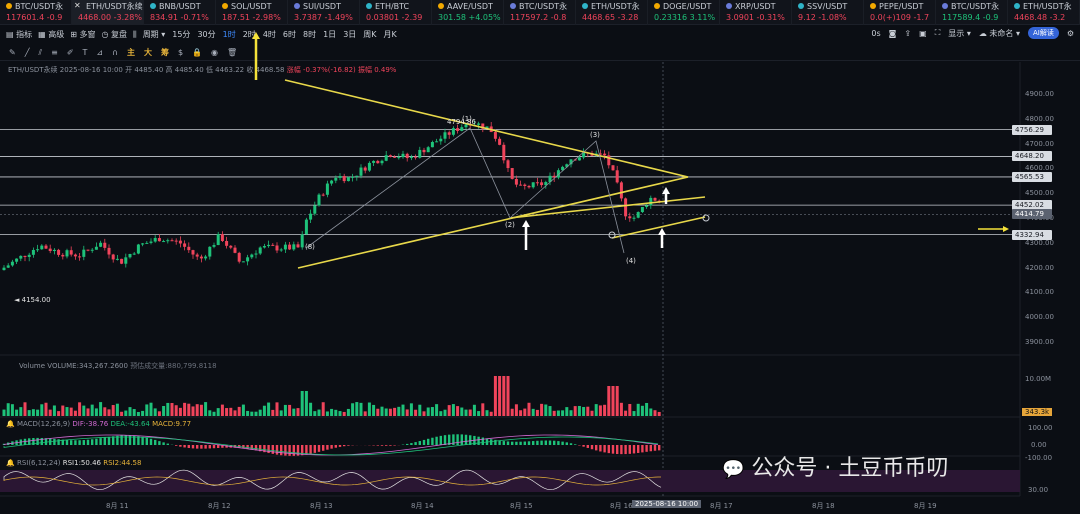 This screenshot has height=514, width=1080. Describe the element at coordinates (147, 52) in the screenshot. I see `big-tool: 大` at that location.